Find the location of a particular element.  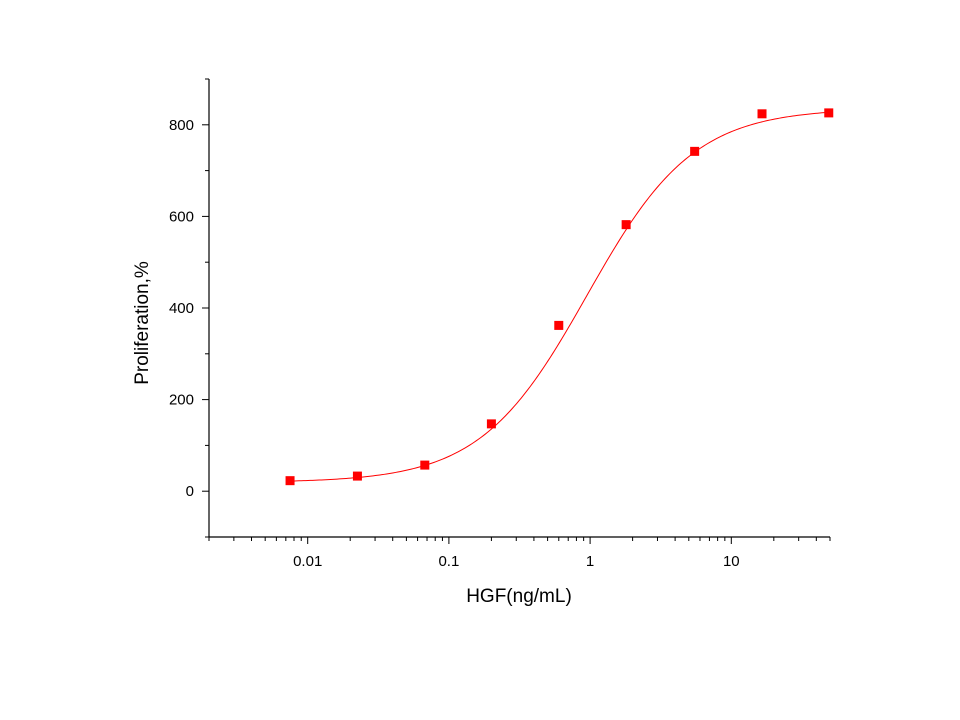

y-axis-ticks: 0 200 400 600 800 is located at coordinates (189, 308).